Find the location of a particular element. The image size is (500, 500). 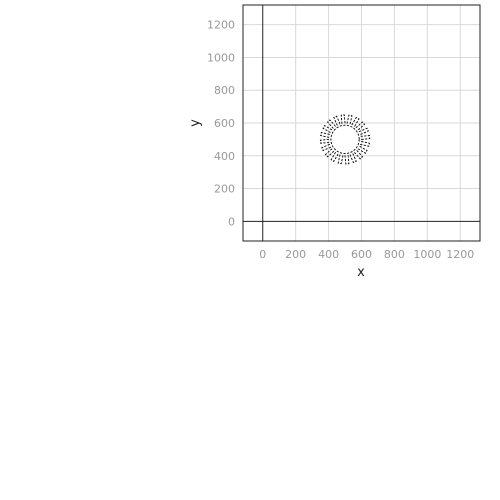

y-tick-label: 800 is located at coordinates (224, 90).